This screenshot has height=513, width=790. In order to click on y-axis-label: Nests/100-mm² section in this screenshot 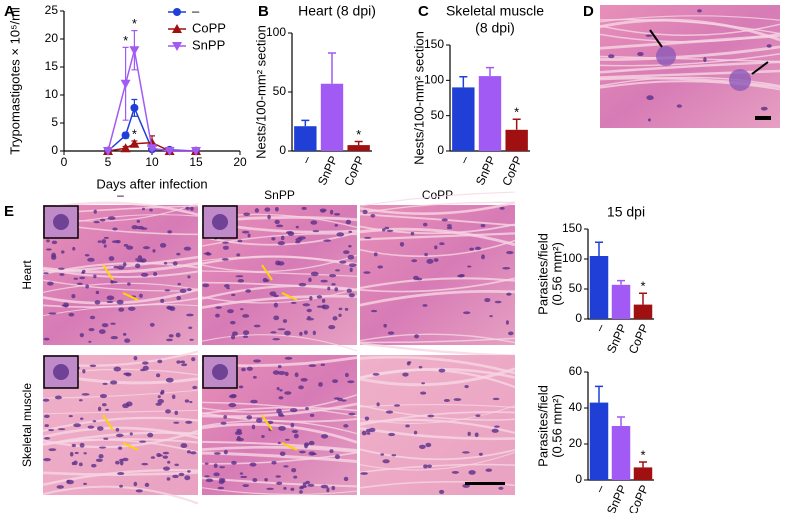, I will do `click(418, 98)`.